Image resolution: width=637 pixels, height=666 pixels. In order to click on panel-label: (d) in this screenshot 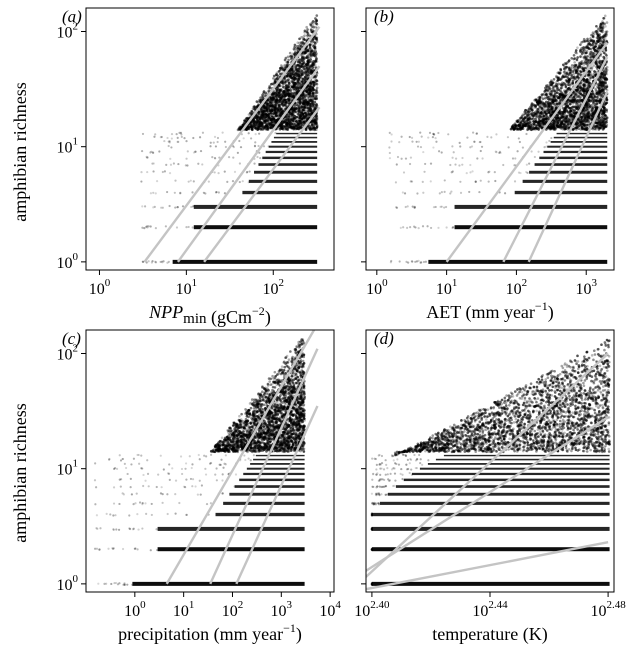, I will do `click(384, 338)`.